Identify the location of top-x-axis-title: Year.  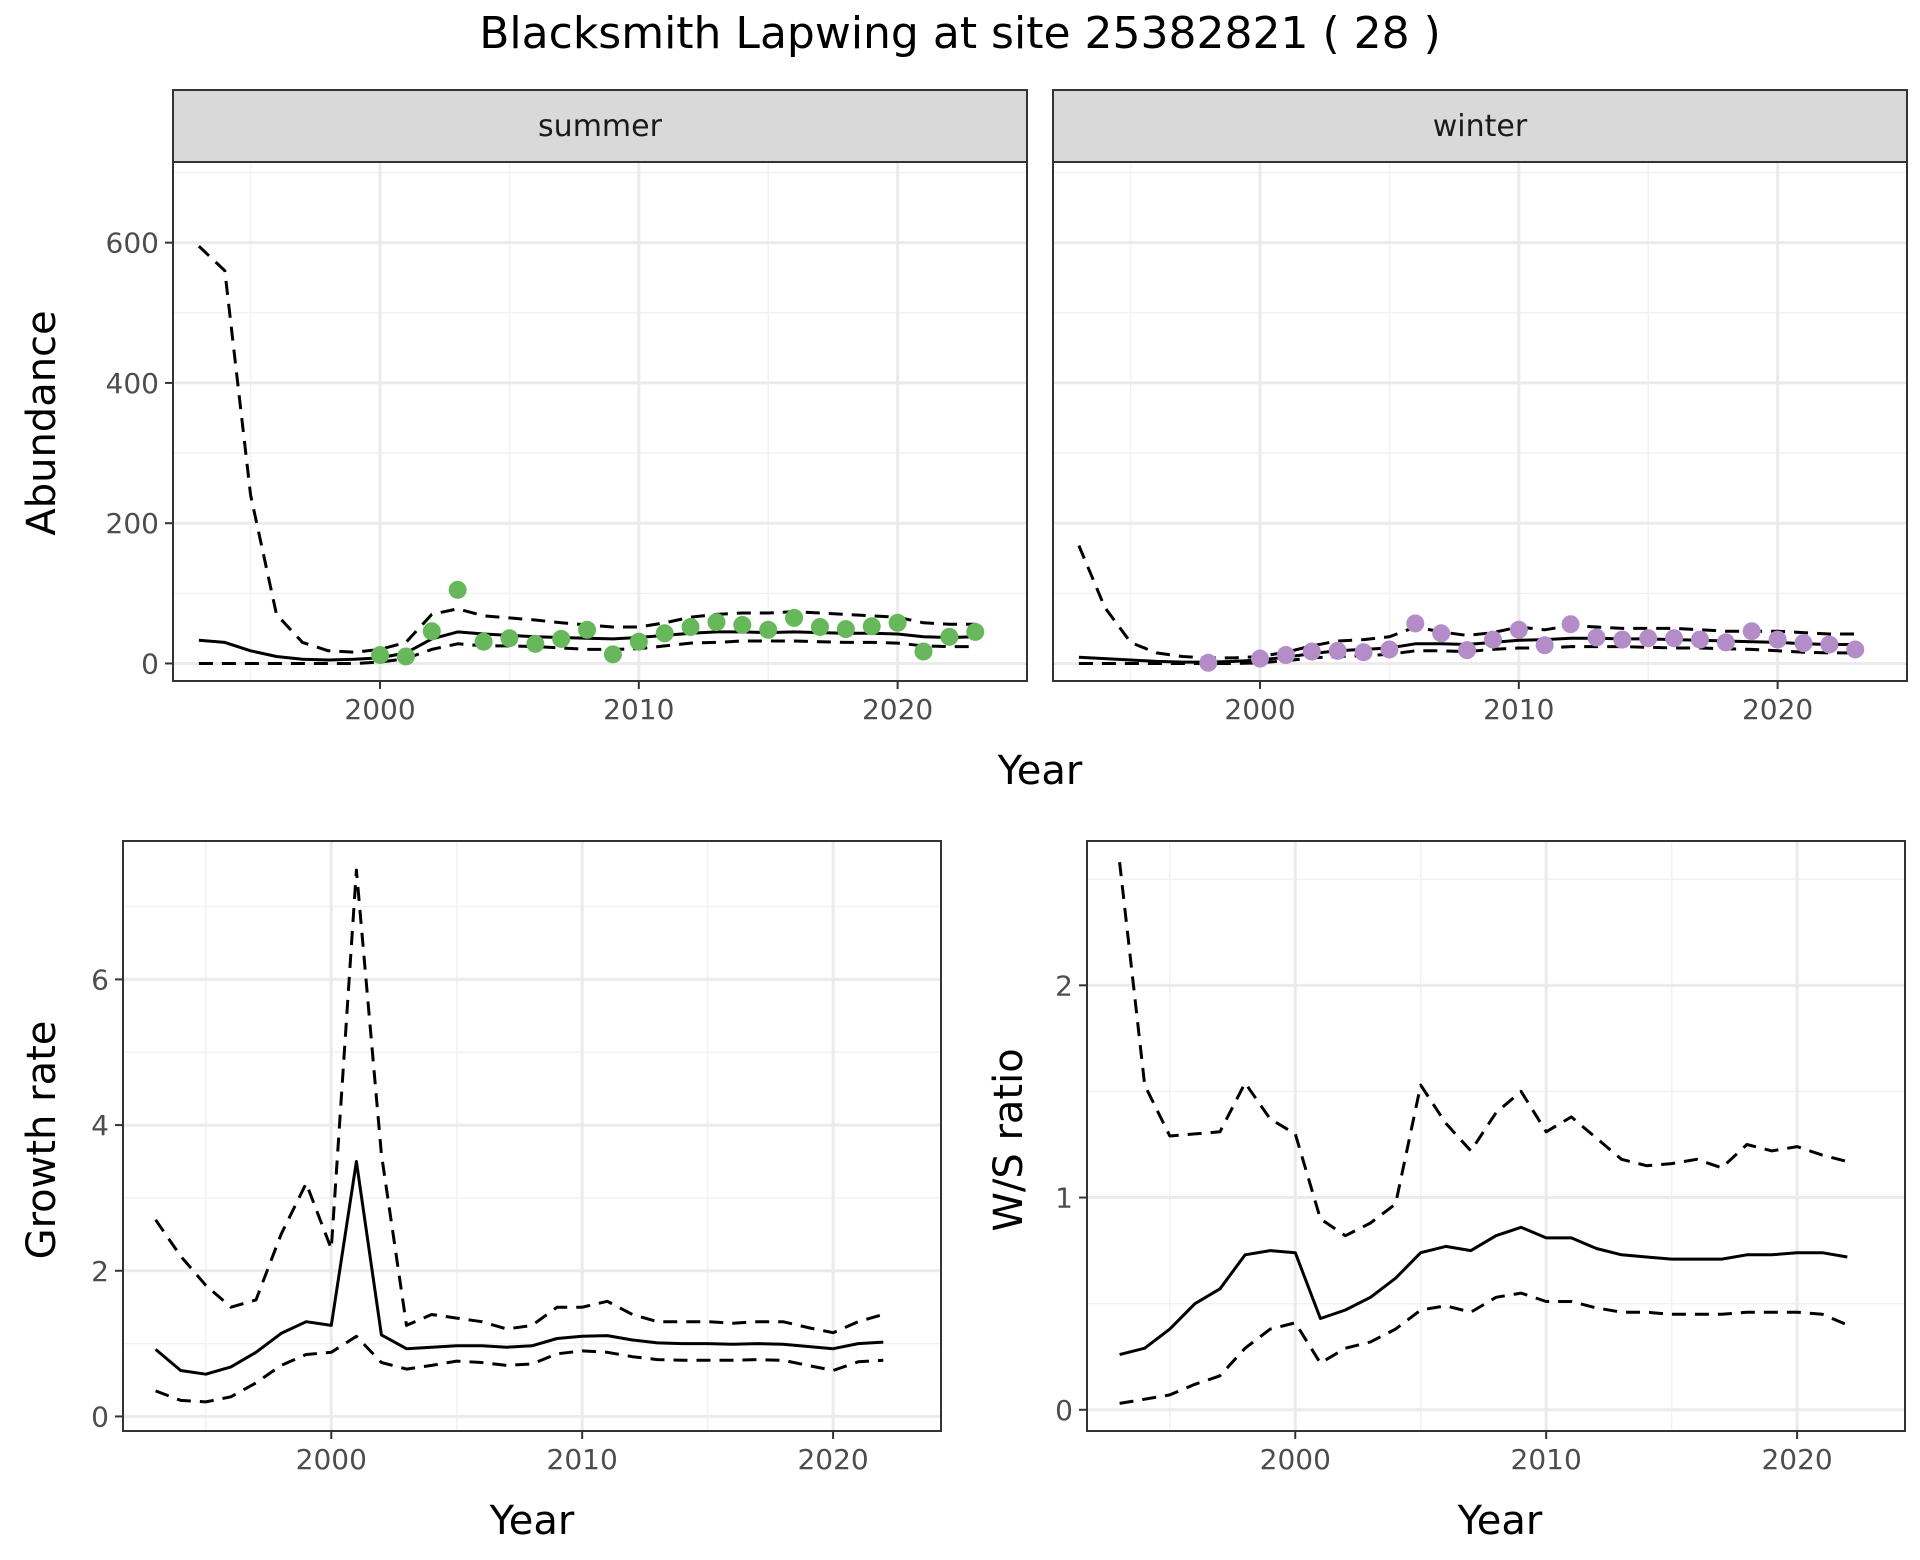
(1040, 771).